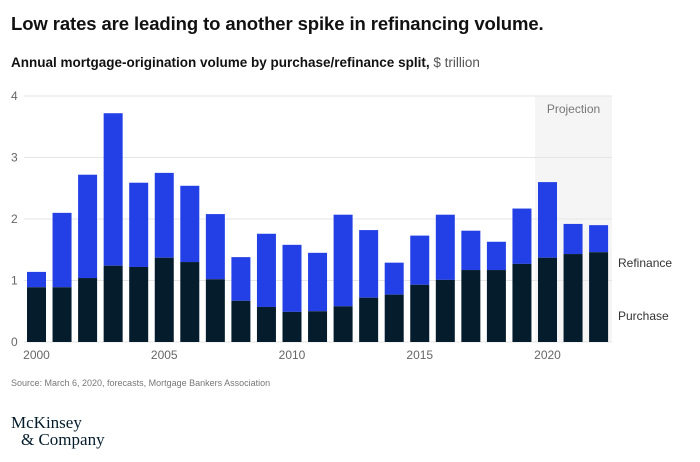 The width and height of the screenshot is (700, 462). What do you see at coordinates (419, 355) in the screenshot?
I see `x-tick-label: 2015` at bounding box center [419, 355].